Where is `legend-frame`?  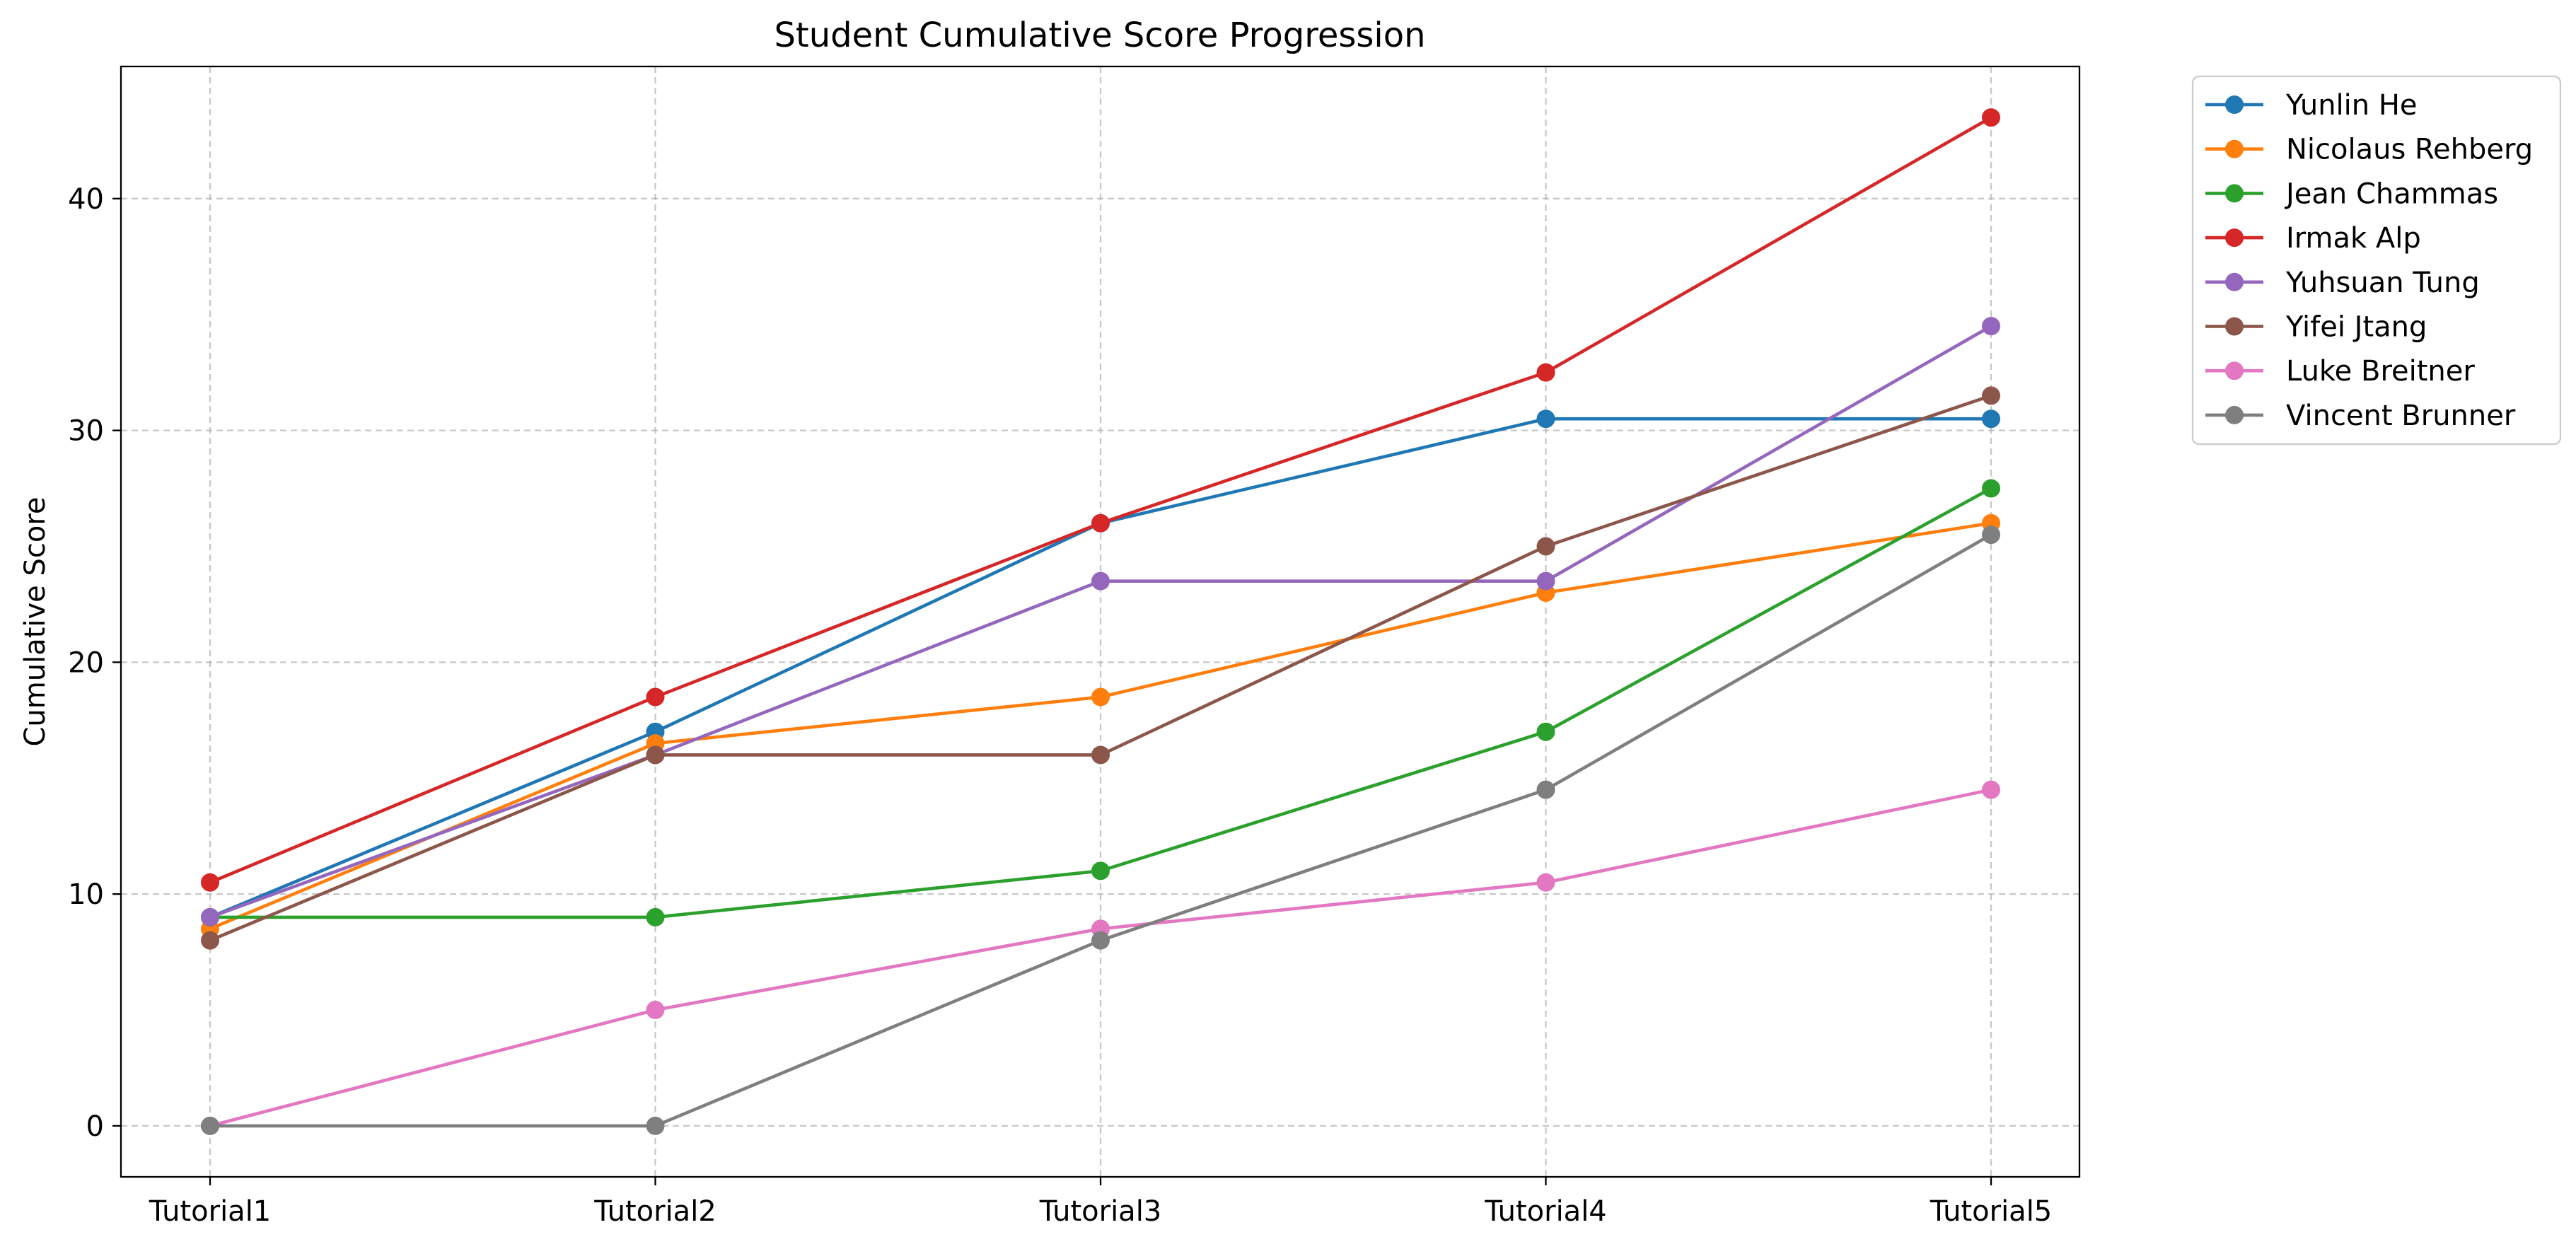 legend-frame is located at coordinates (2376, 260).